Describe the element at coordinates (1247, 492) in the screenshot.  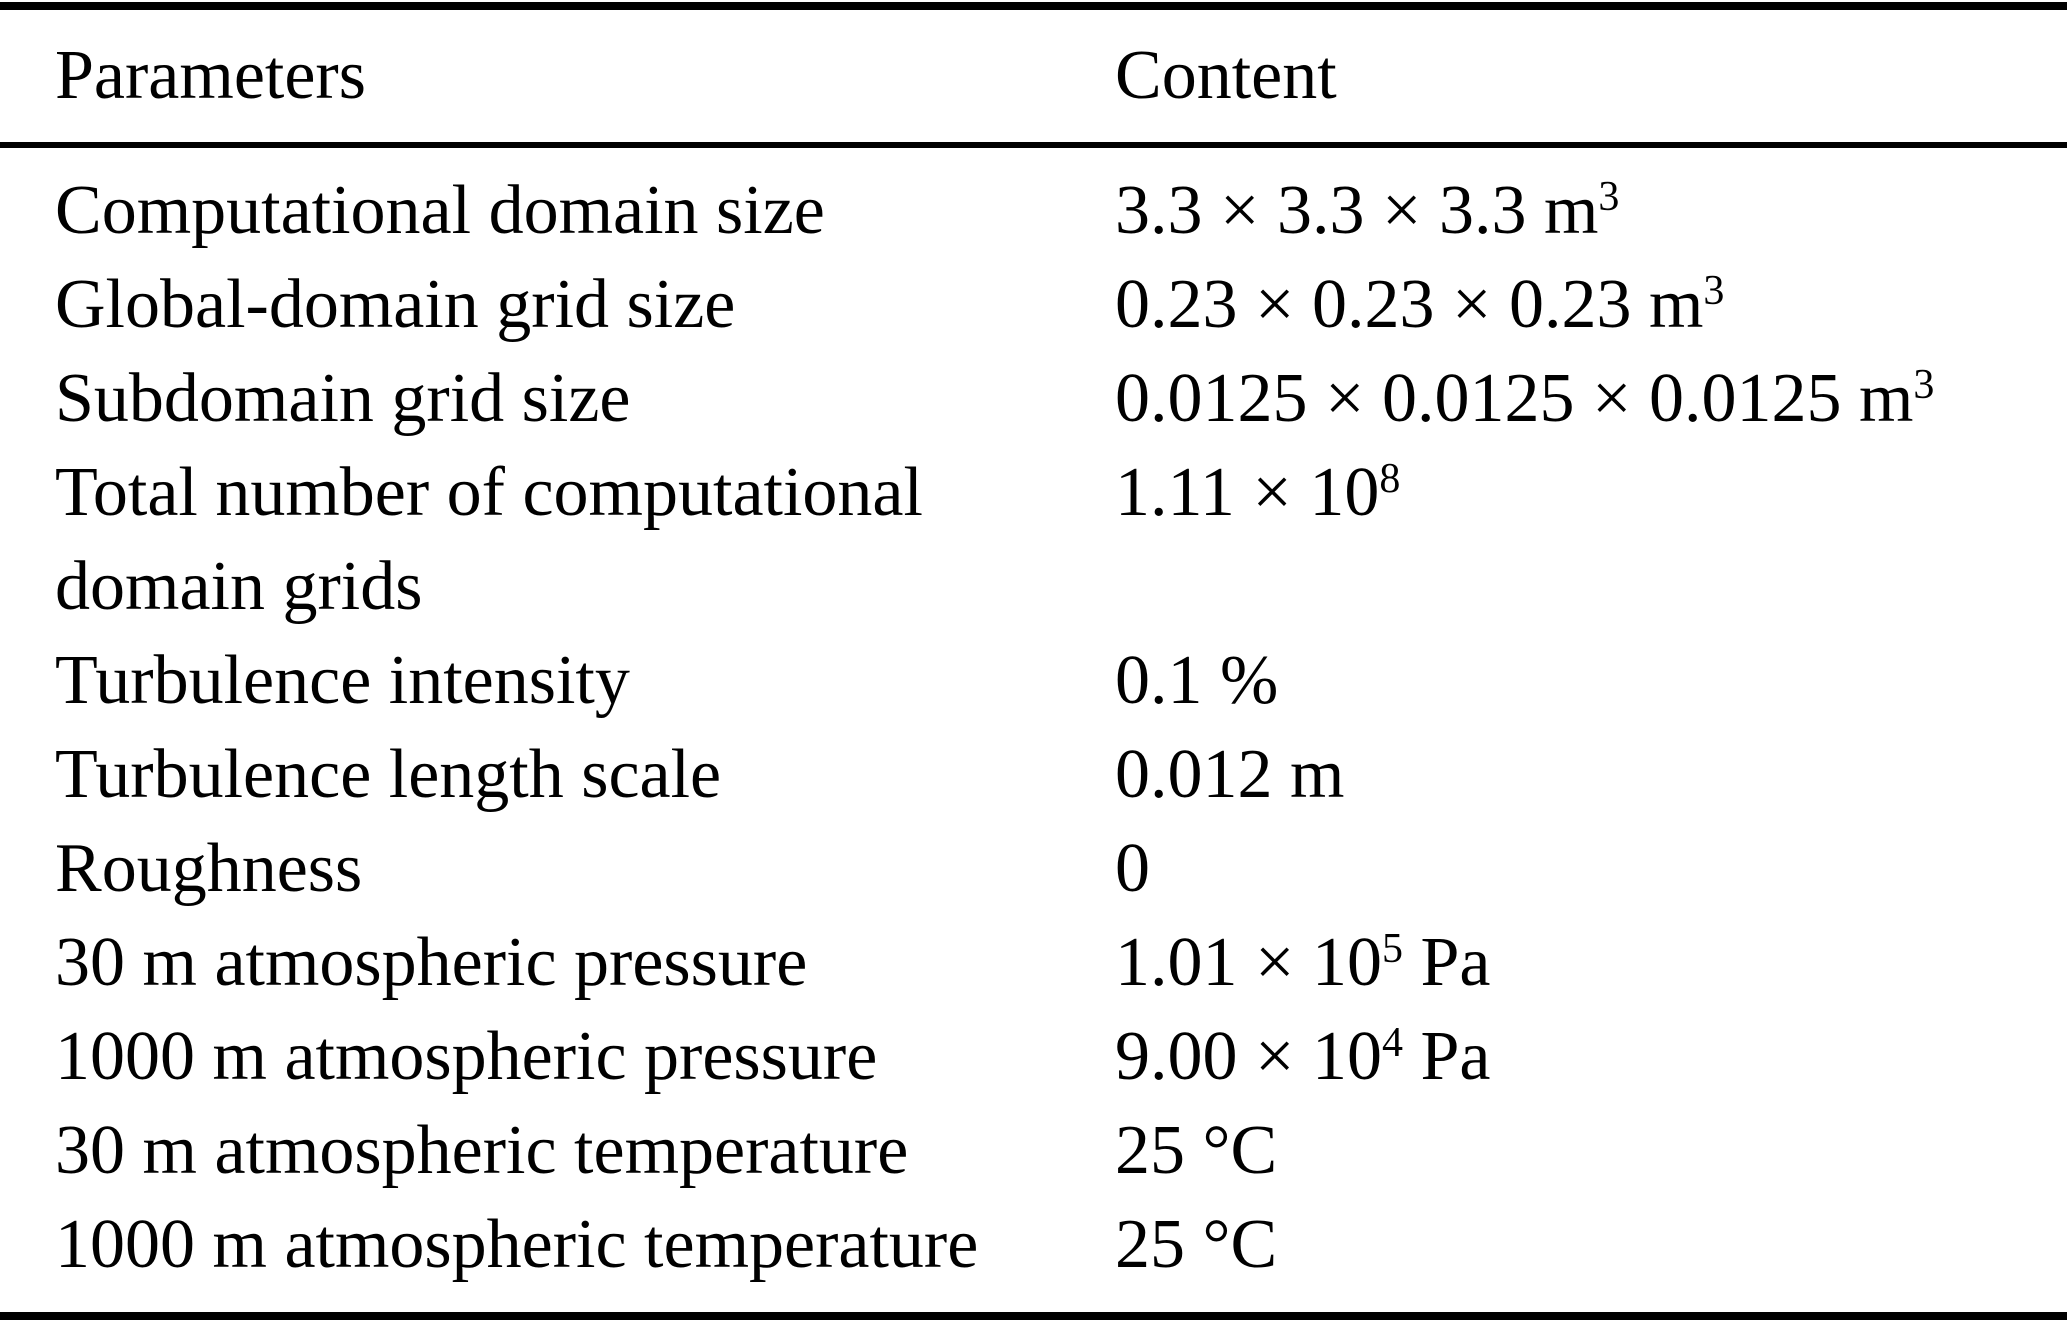
I see `value-main: 1.11 × 10` at that location.